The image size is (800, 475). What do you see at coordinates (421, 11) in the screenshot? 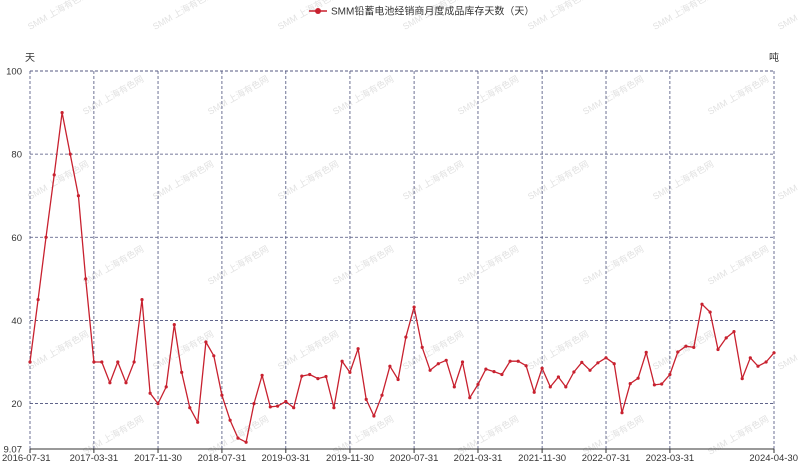
I see `legend: SMM铅蓄电池经销商月度成品库存天数（天）` at bounding box center [421, 11].